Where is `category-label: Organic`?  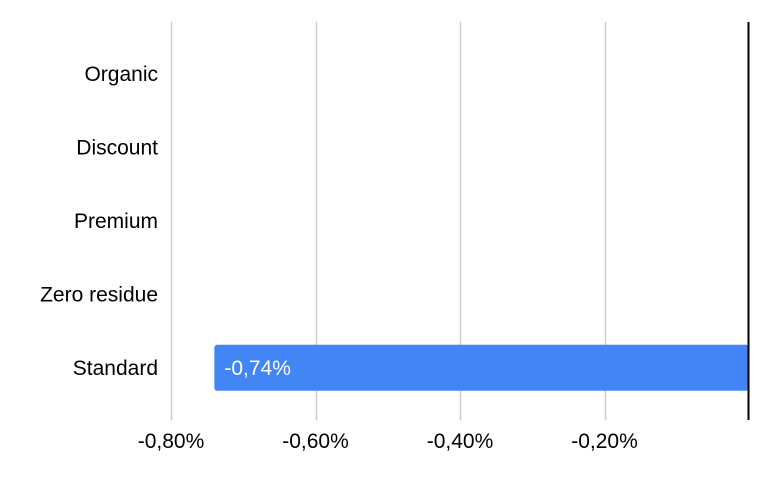 category-label: Organic is located at coordinates (121, 74).